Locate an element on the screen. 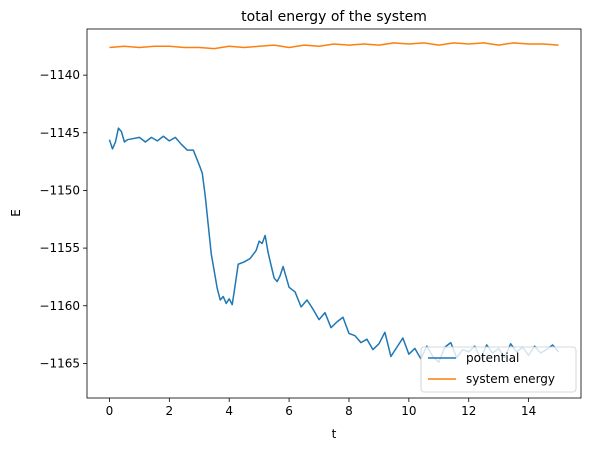  legend: potential system energy is located at coordinates (498, 369).